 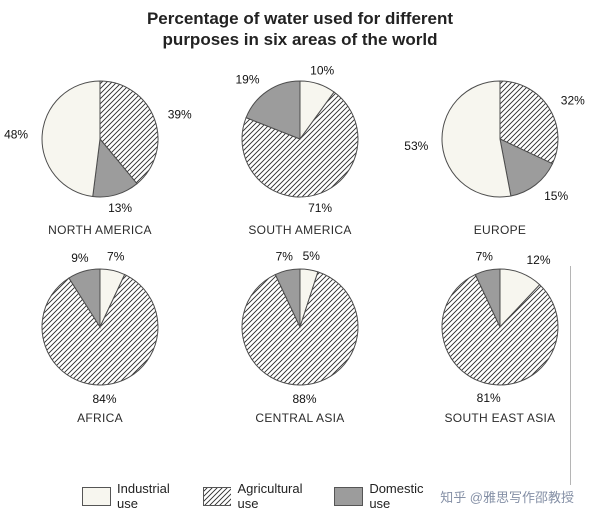 I want to click on legend-label-domestic: Domestic use, so click(x=396, y=496).